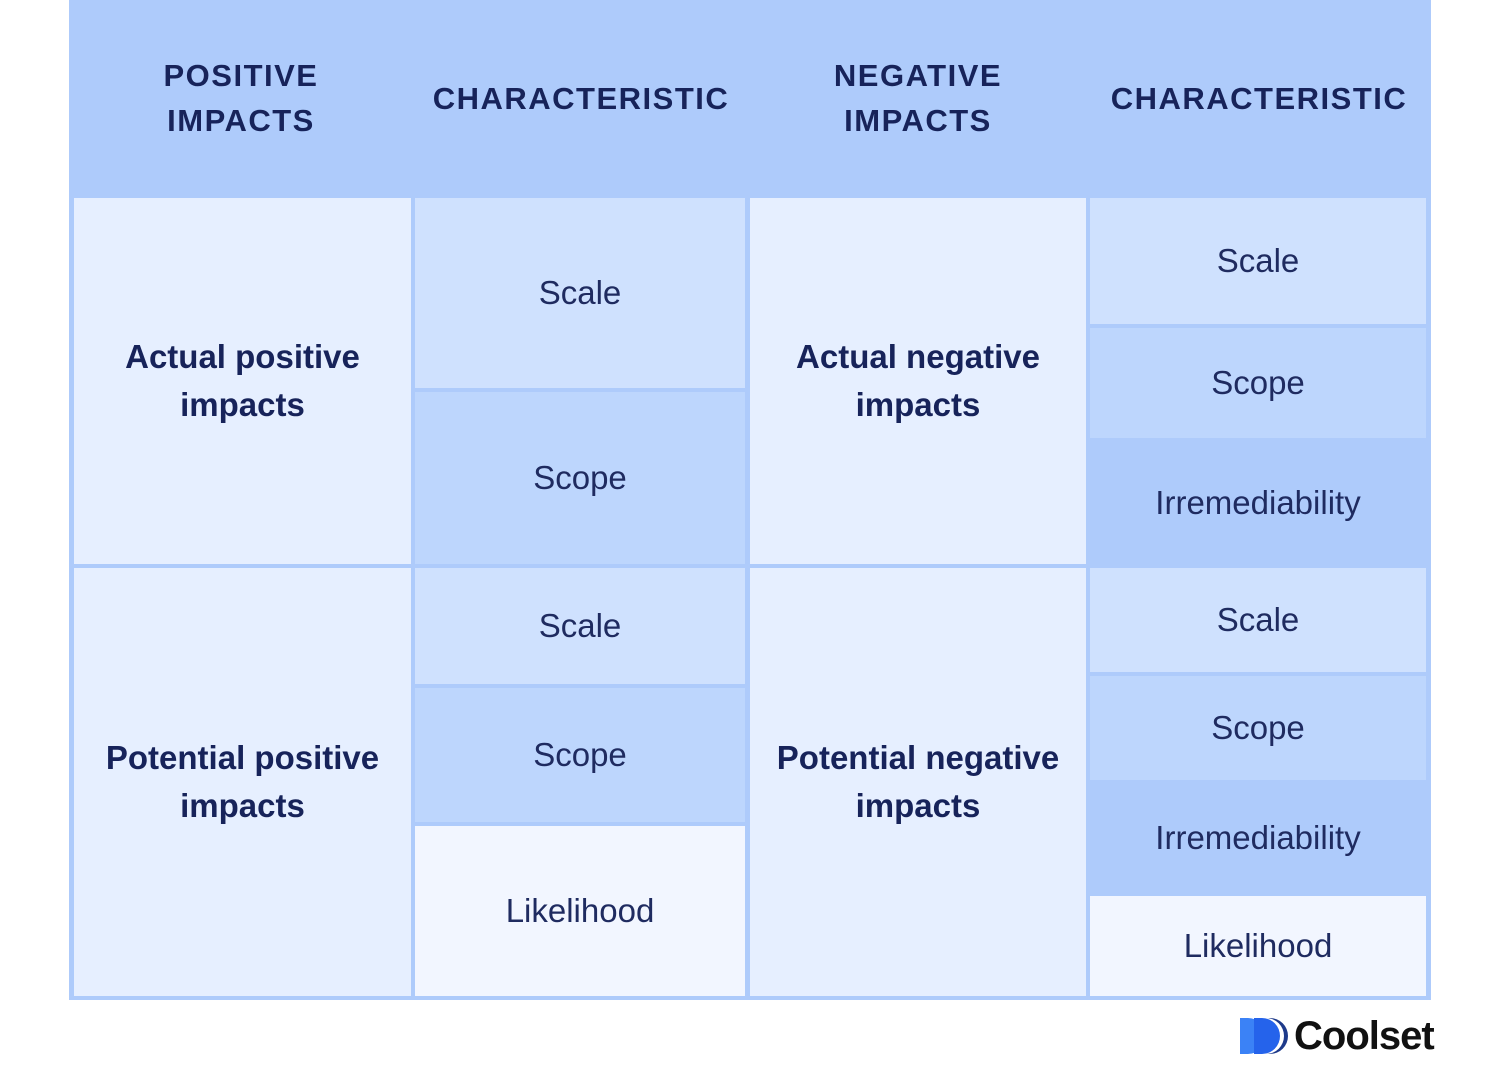  Describe the element at coordinates (242, 782) in the screenshot. I see `category-potential-positive: Potential positive impacts` at that location.